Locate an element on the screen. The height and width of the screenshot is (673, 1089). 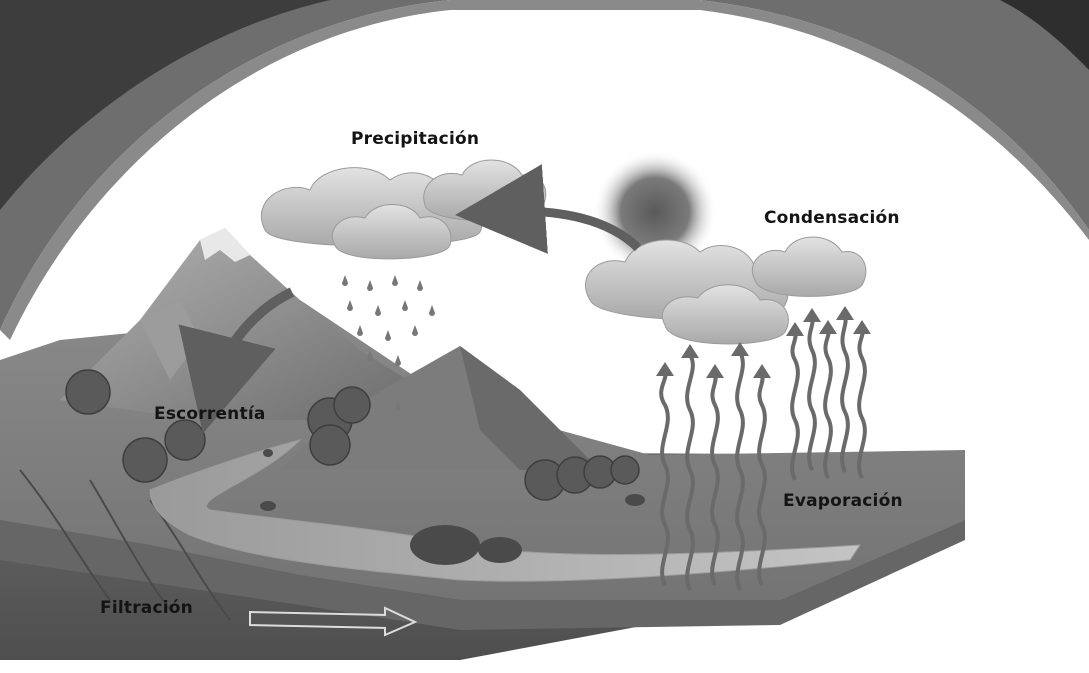
evaporation-label: Evaporación is located at coordinates (843, 501).